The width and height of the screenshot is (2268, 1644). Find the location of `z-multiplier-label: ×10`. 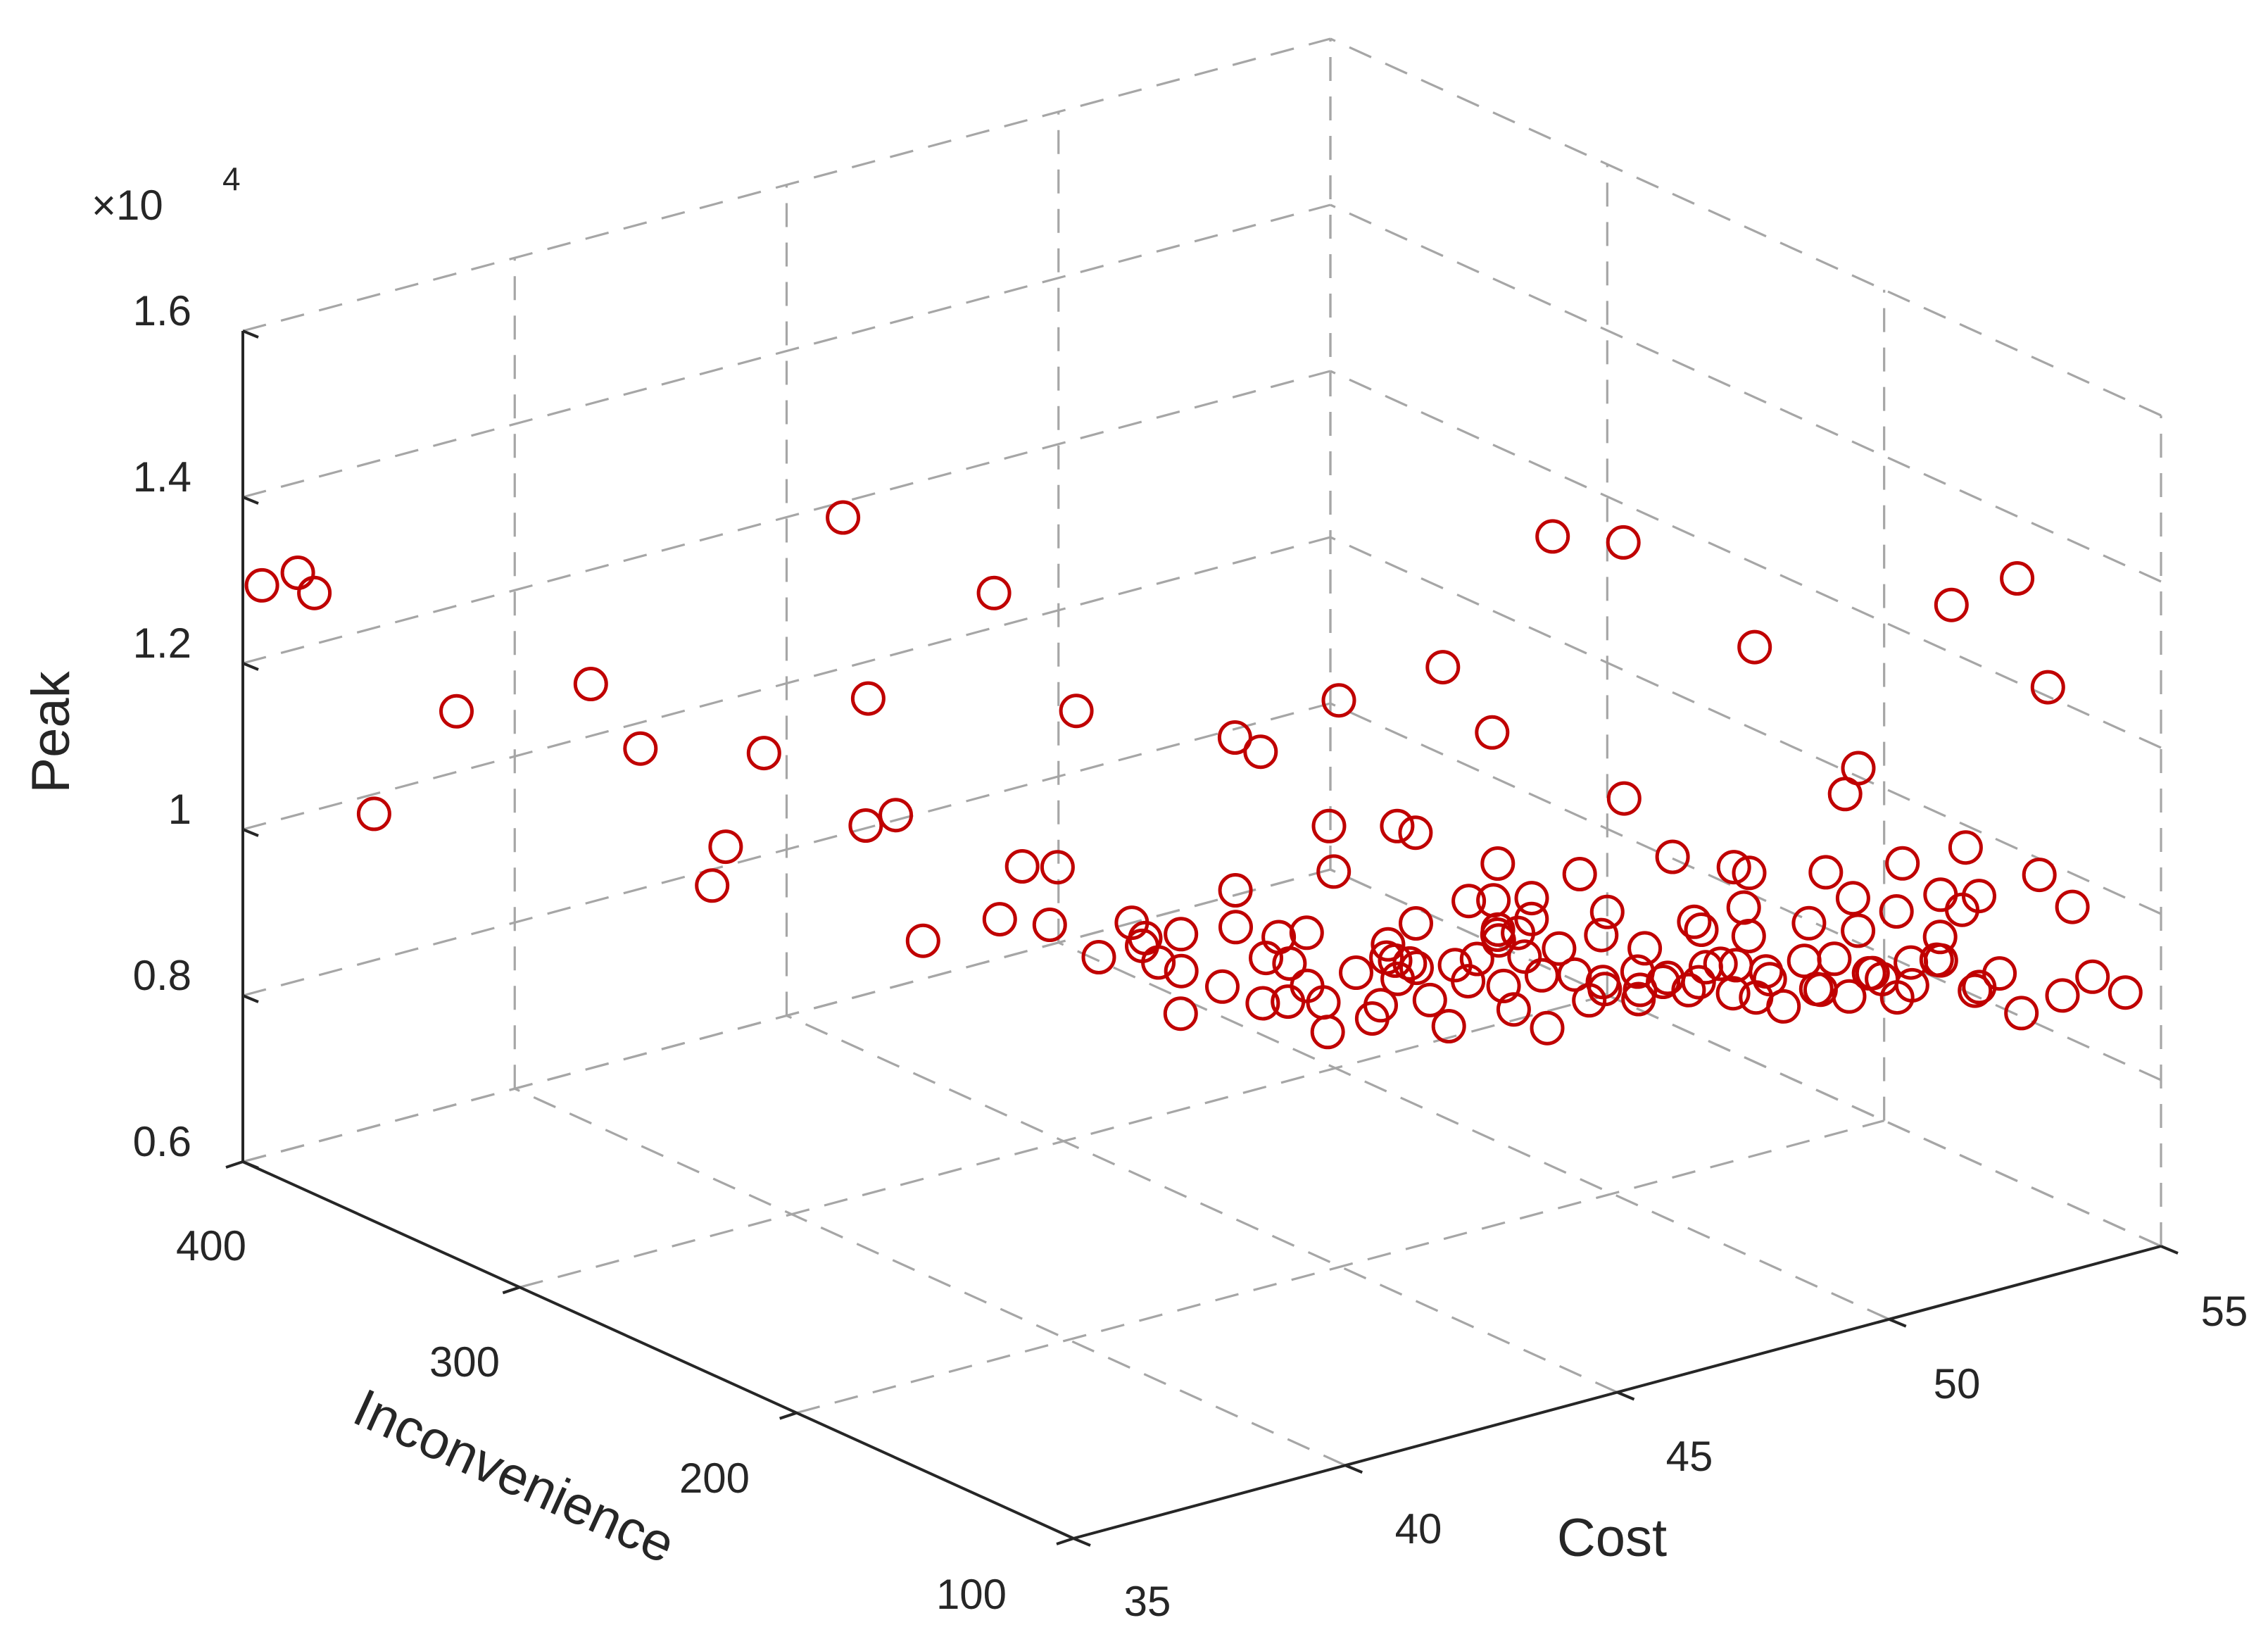

z-multiplier-label: ×10 is located at coordinates (127, 205).